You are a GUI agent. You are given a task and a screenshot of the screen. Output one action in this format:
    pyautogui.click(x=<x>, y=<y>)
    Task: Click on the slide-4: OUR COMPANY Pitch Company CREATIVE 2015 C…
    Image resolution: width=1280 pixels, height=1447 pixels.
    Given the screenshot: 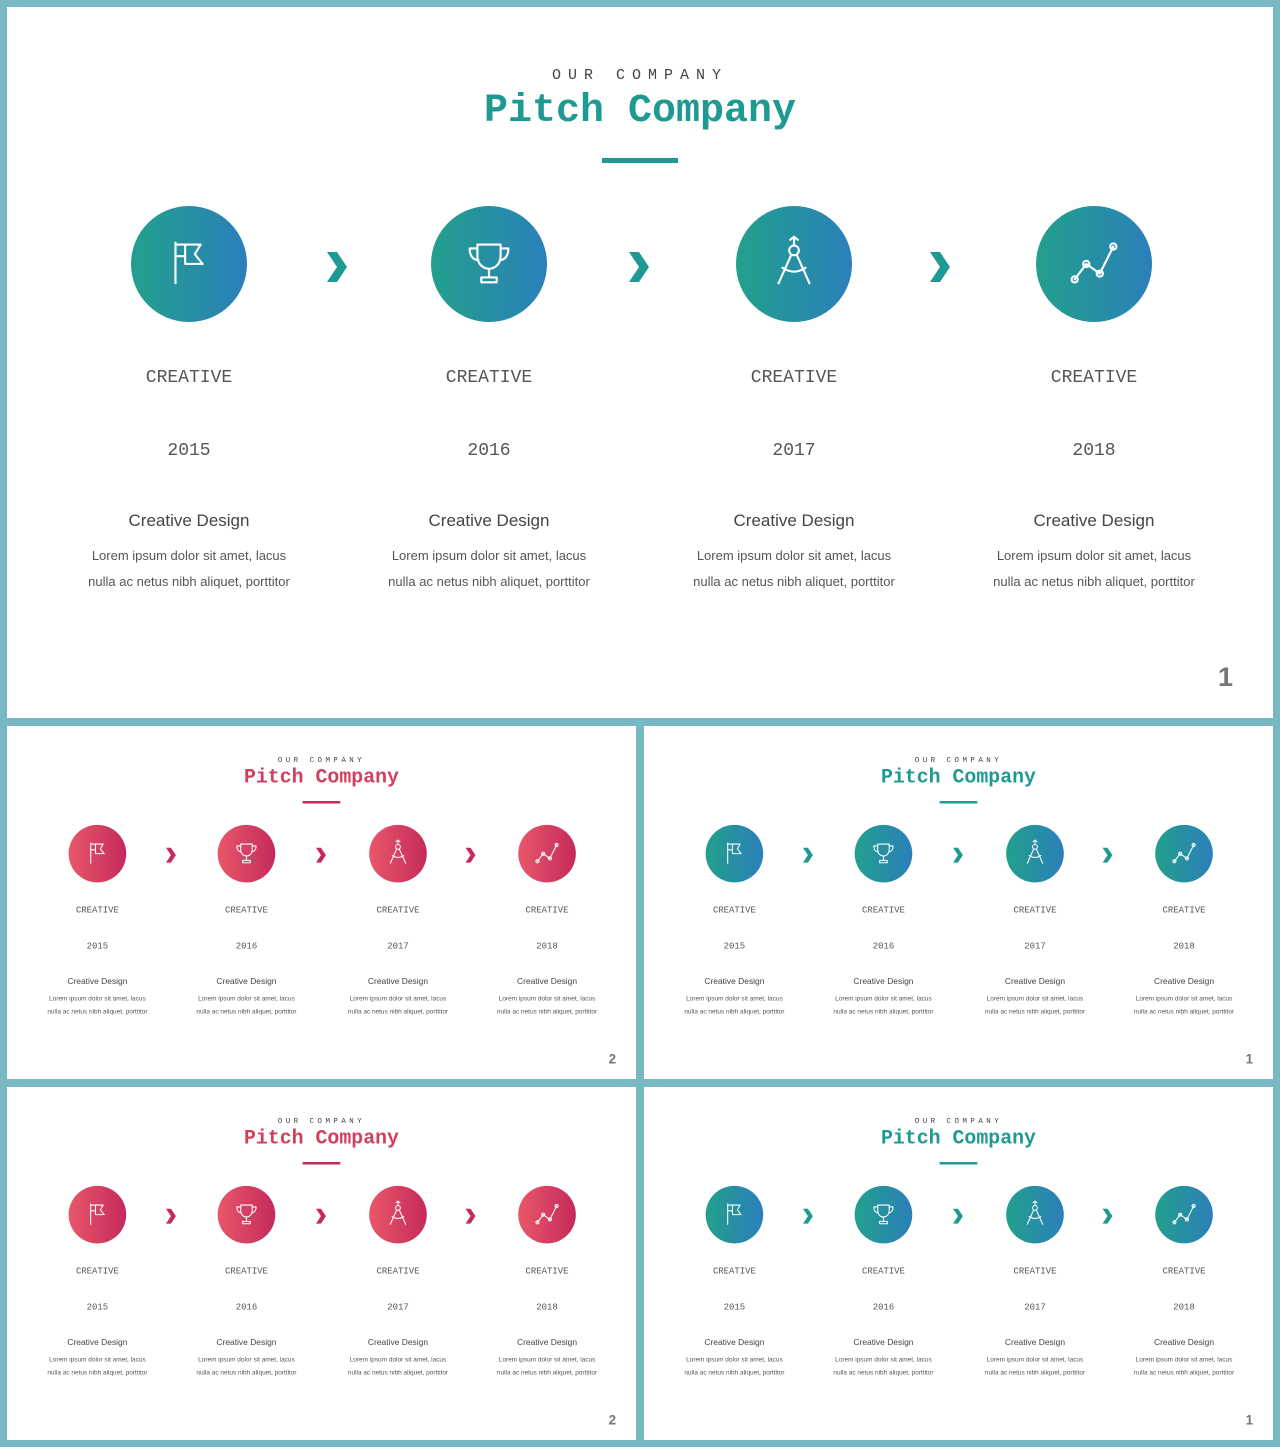 What is the action you would take?
    pyautogui.click(x=321, y=1263)
    